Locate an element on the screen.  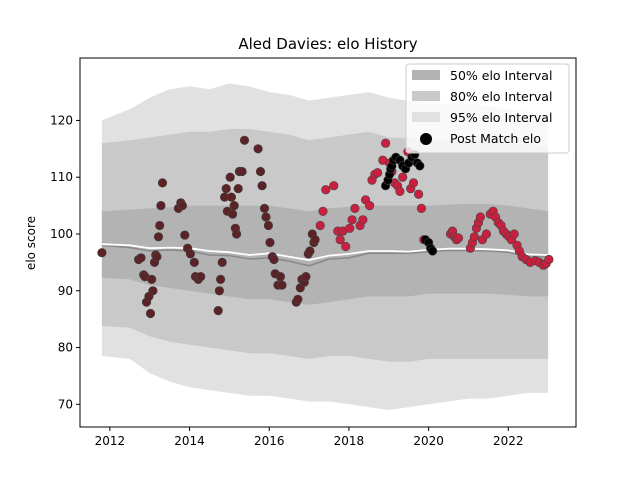
mean-line is located at coordinates (325, 252).